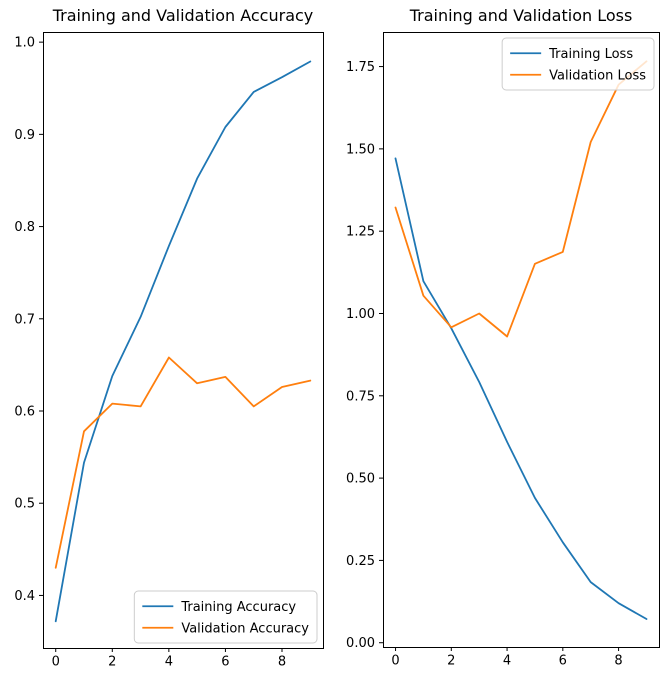 The image size is (671, 682). I want to click on legend-label: Validation Accuracy, so click(245, 628).